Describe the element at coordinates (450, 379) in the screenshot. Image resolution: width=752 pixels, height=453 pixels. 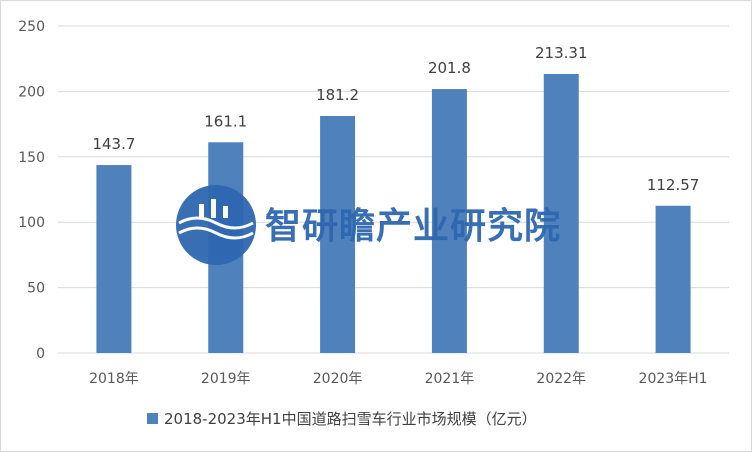
I see `x-tick-label: 2021年` at that location.